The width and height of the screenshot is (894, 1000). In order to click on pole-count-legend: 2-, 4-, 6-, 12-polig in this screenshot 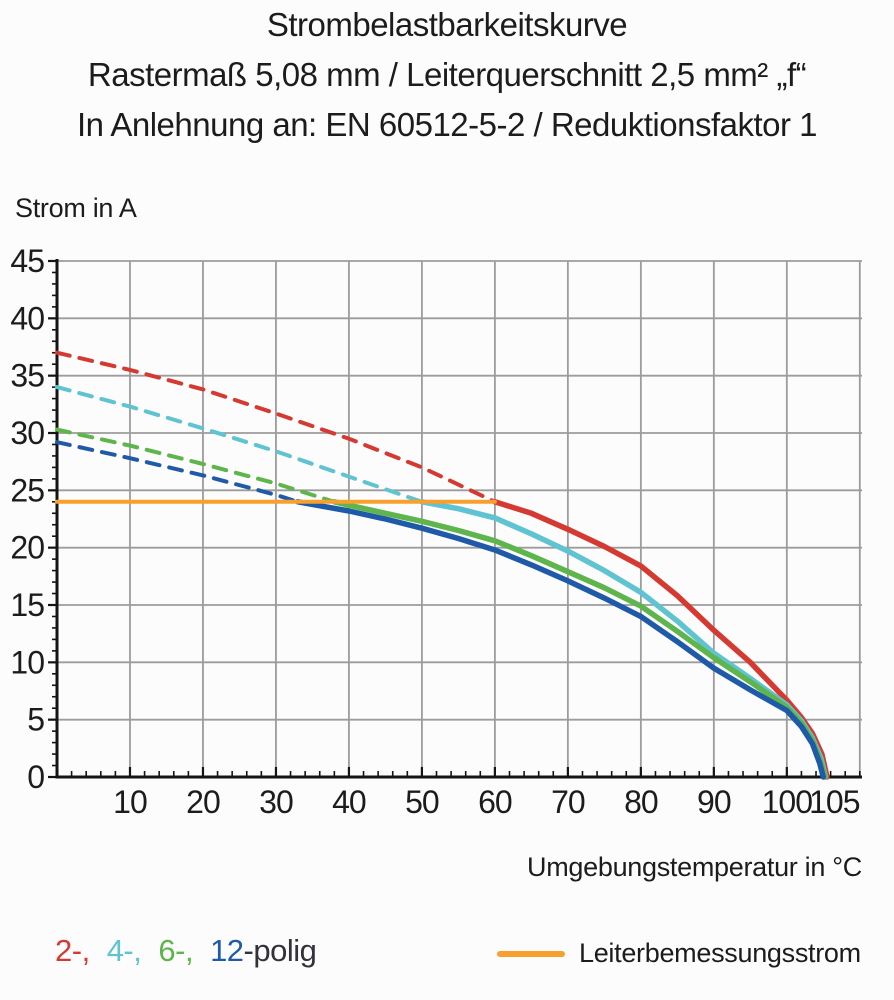, I will do `click(186, 951)`.